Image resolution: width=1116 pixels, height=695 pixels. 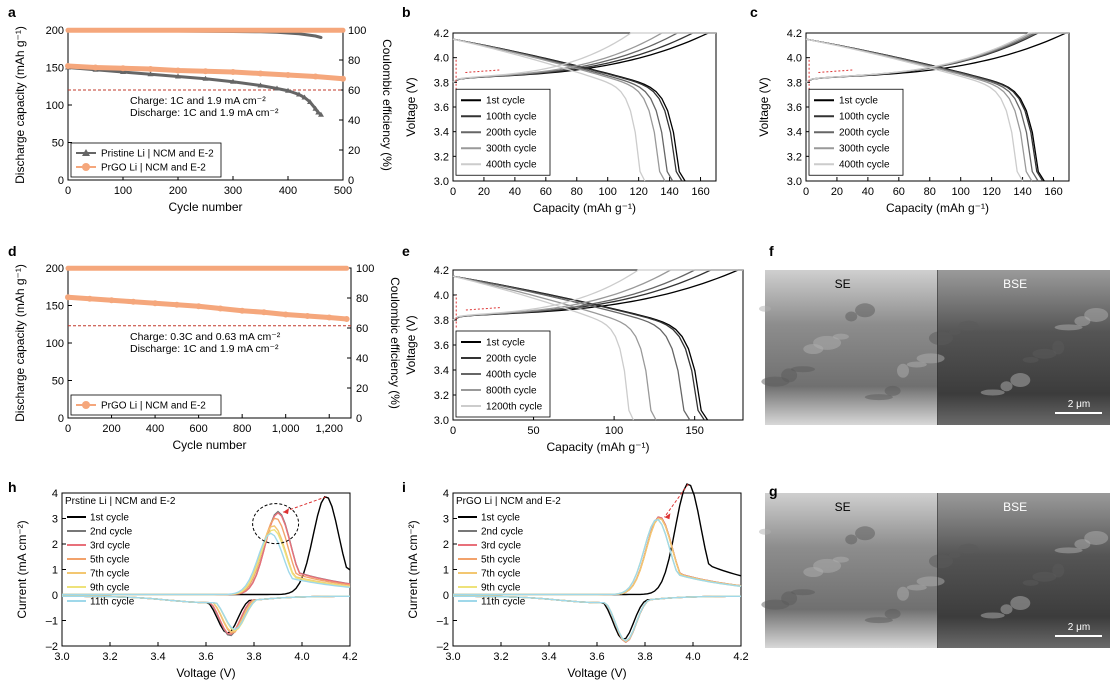 What do you see at coordinates (937, 57) in the screenshot?
I see `charge-curve` at bounding box center [937, 57].